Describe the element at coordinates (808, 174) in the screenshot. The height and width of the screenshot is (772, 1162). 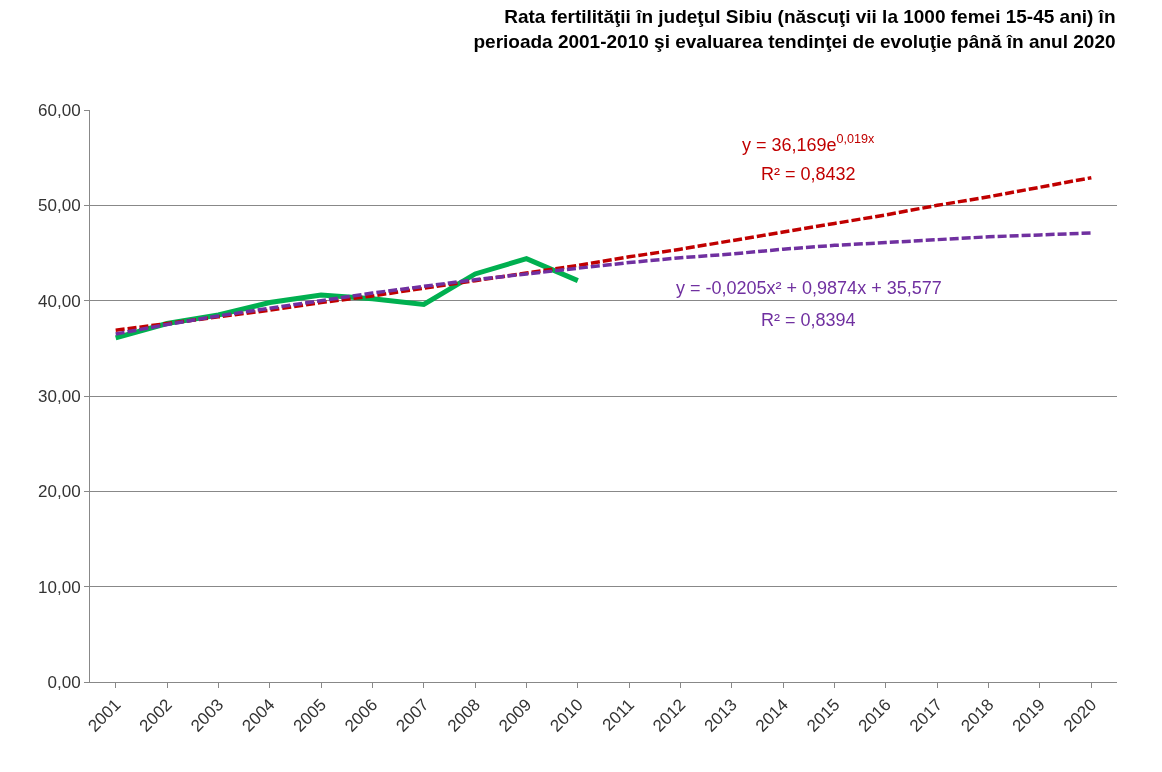
I see `annotation: R² = 0,8432` at that location.